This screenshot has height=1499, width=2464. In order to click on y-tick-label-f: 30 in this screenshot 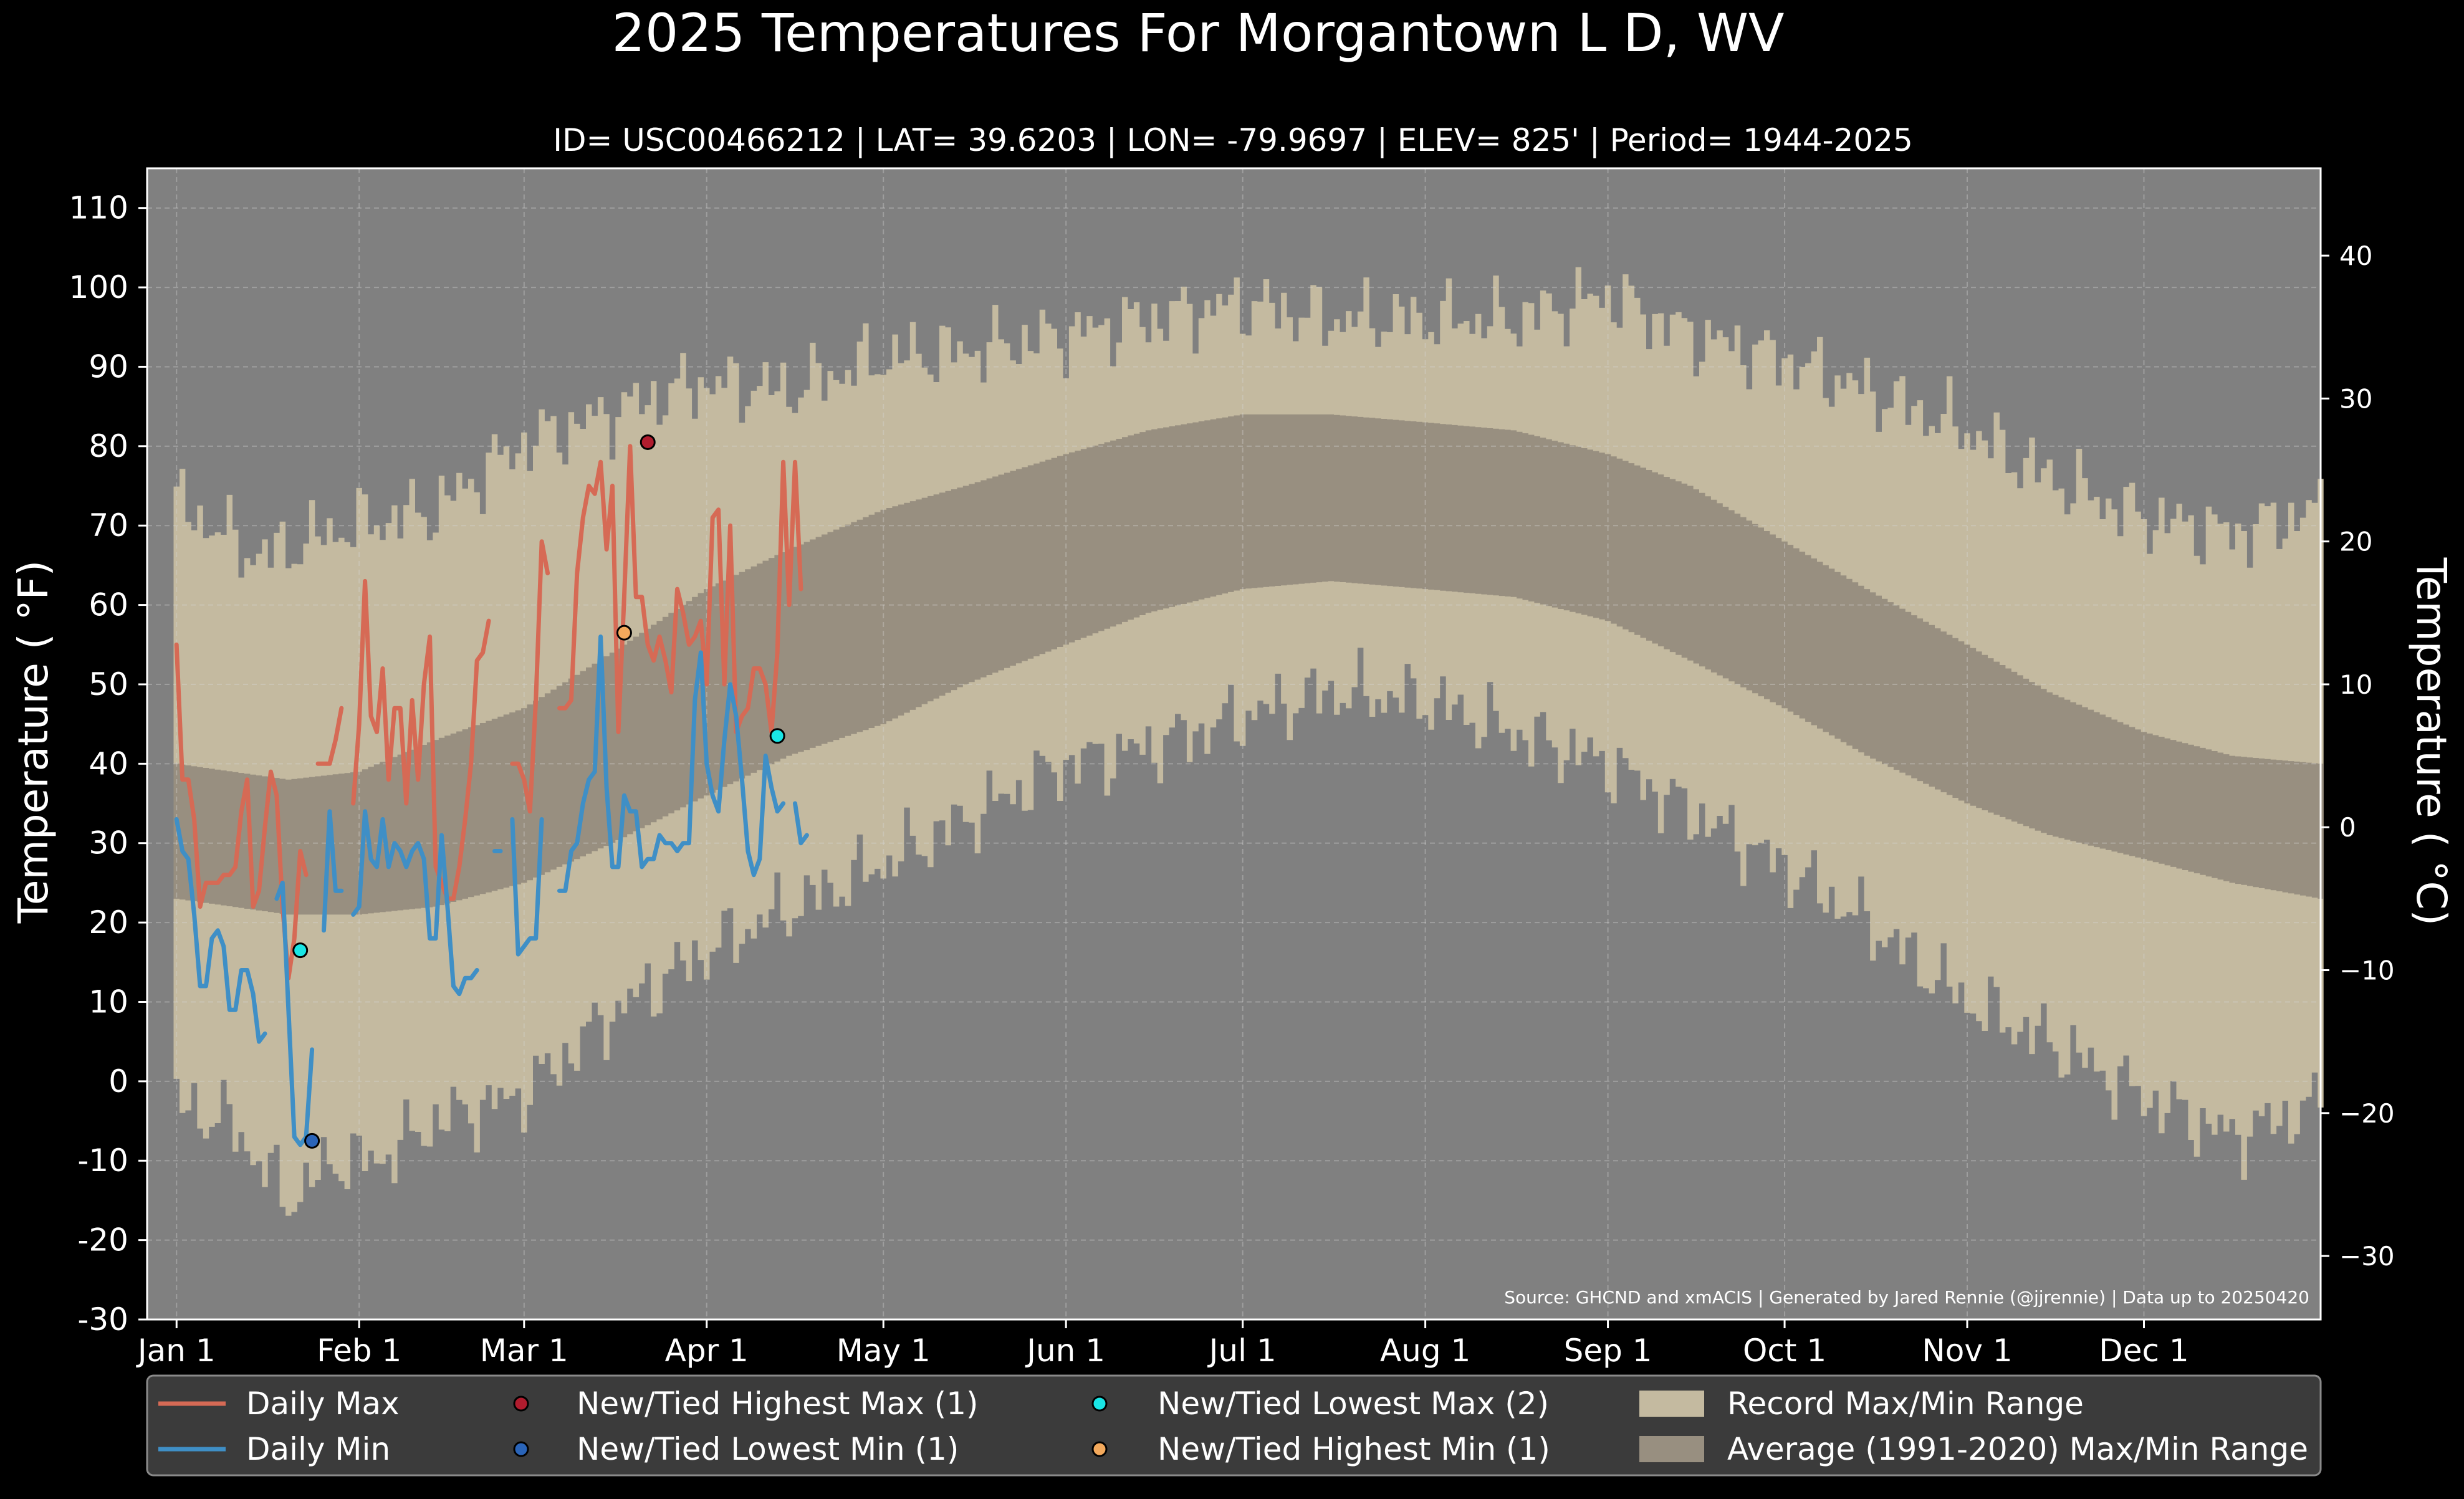, I will do `click(109, 843)`.